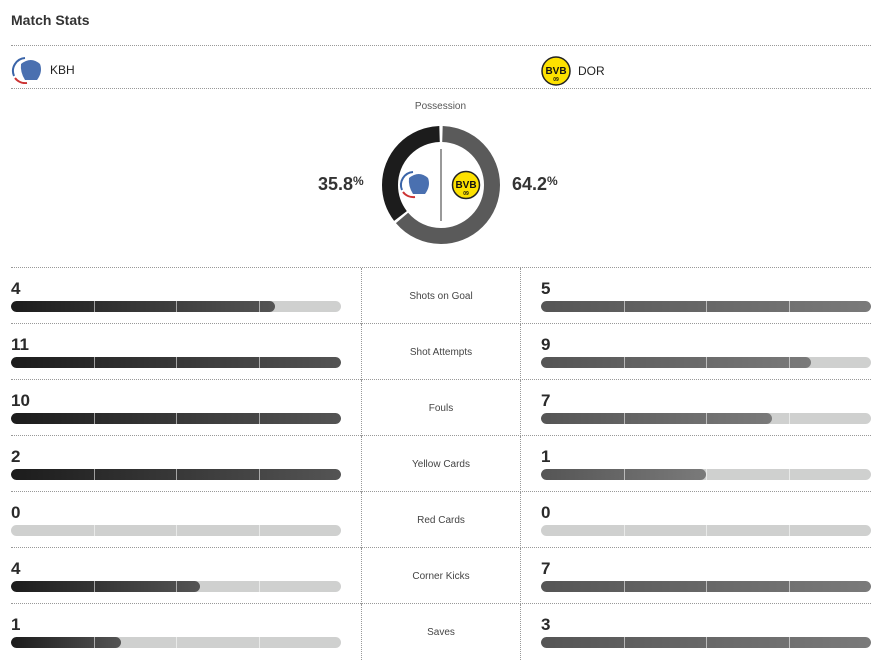  Describe the element at coordinates (552, 181) in the screenshot. I see `pct-sign: %` at that location.